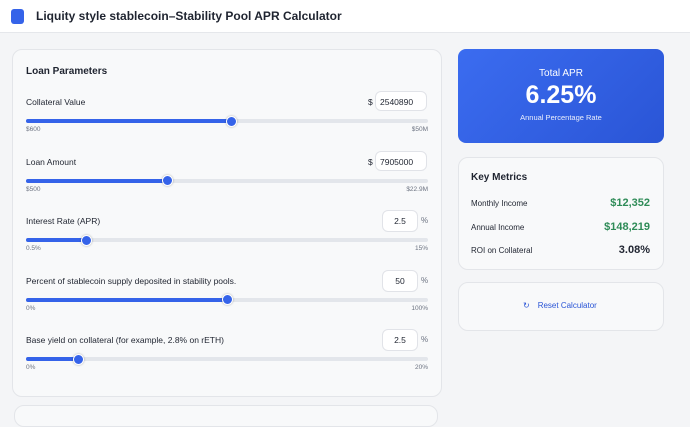 The width and height of the screenshot is (690, 427). What do you see at coordinates (634, 250) in the screenshot?
I see `metric-value: 3.08%` at bounding box center [634, 250].